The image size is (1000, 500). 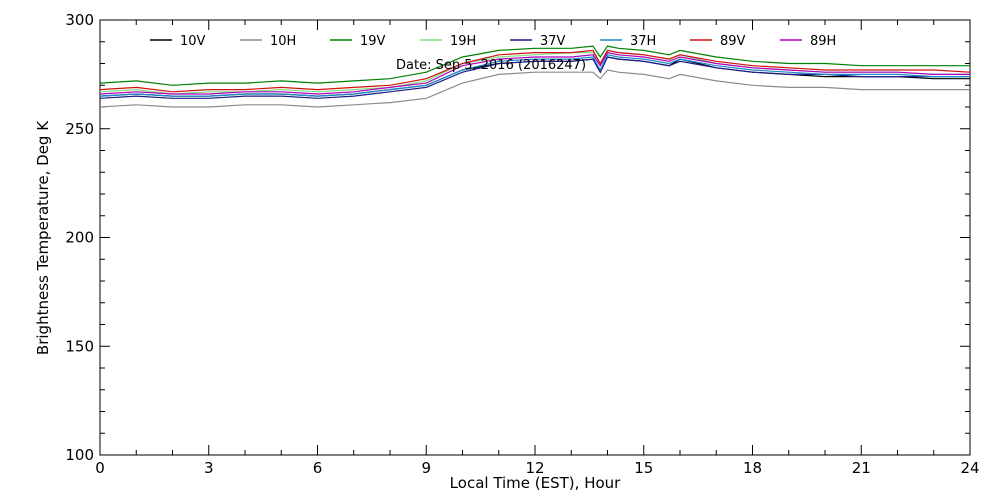 I want to click on series-line-89v, so click(x=535, y=71).